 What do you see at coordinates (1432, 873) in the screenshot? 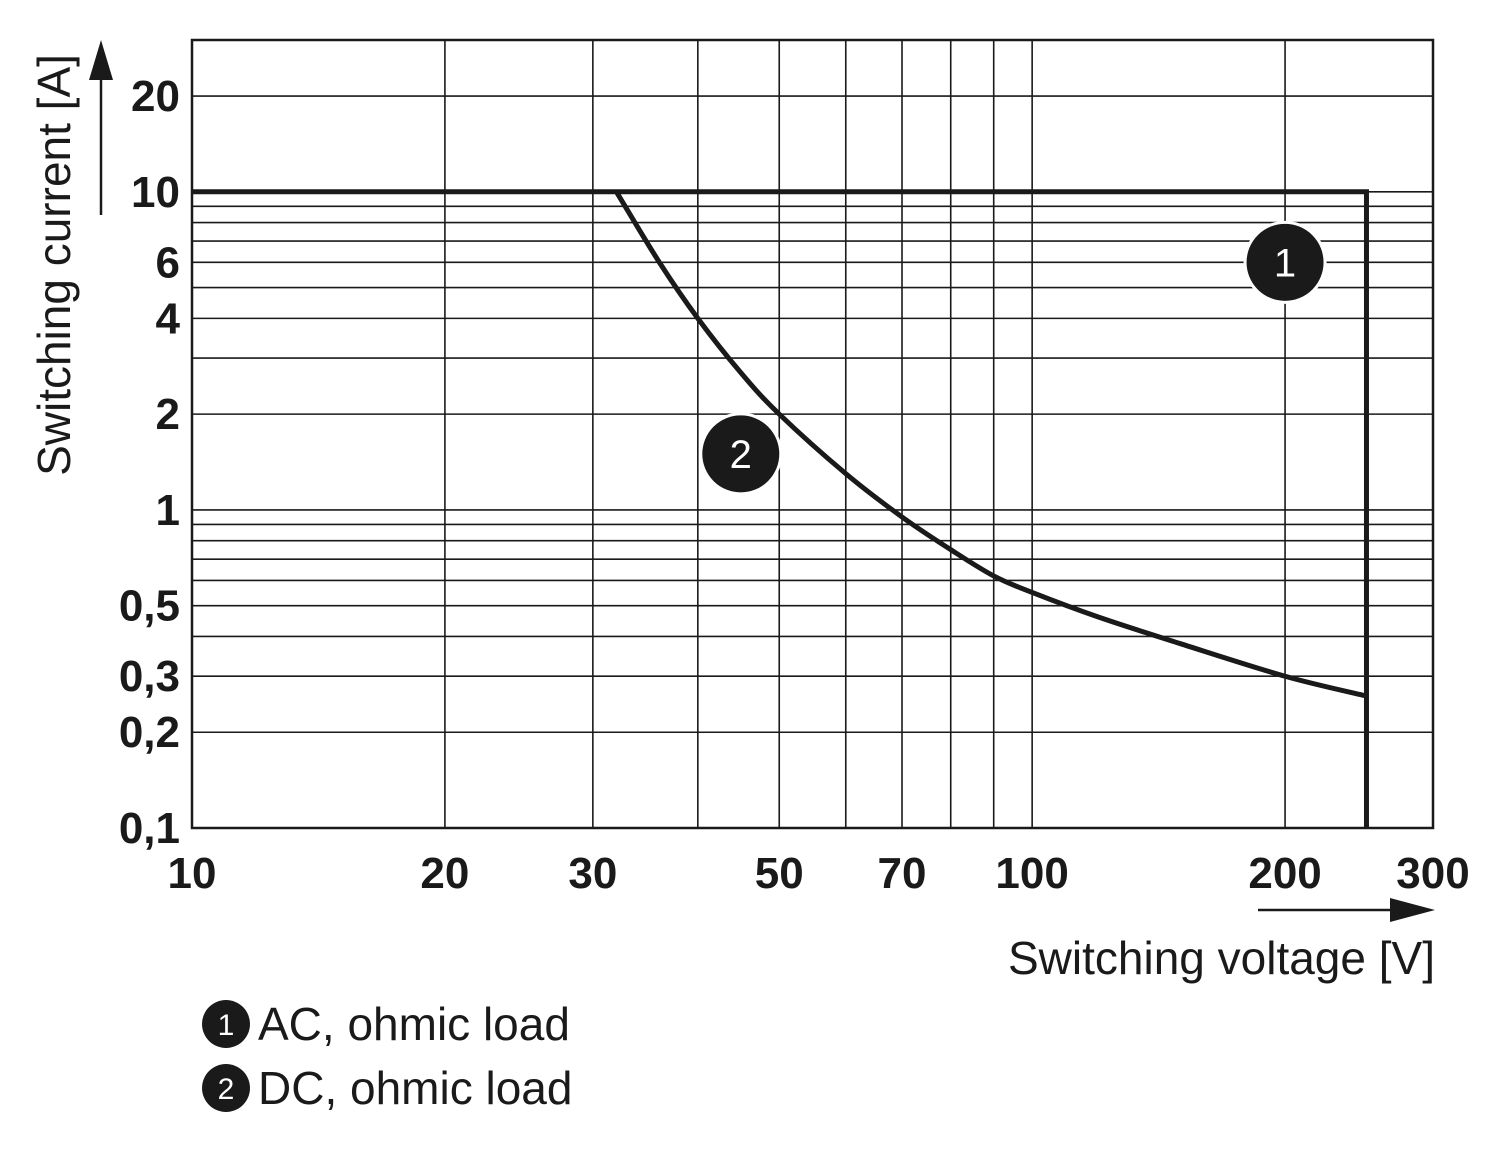
I see `x-tick-label: 300` at bounding box center [1432, 873].